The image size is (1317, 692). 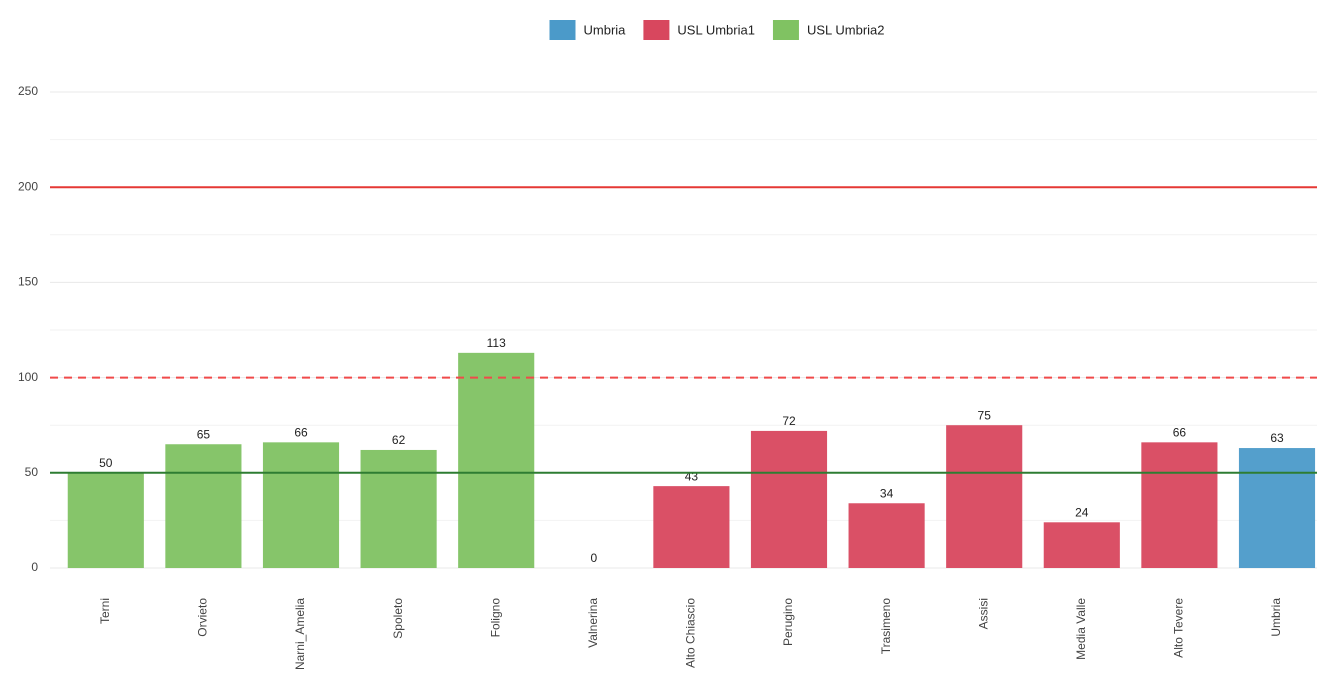 I want to click on value-label: 43, so click(x=692, y=476).